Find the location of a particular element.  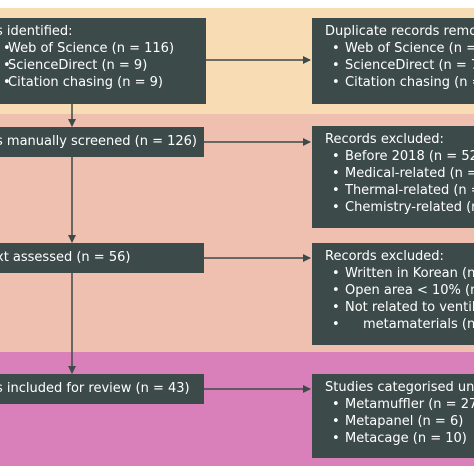

records-identified-heading: s identified: is located at coordinates (36, 31).